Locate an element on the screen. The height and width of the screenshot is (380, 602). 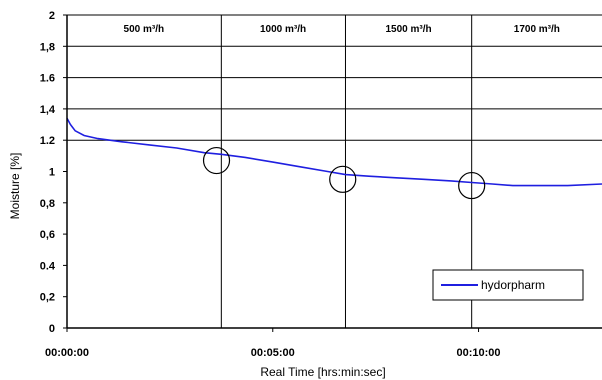
legend: hydorpharm is located at coordinates (508, 285).